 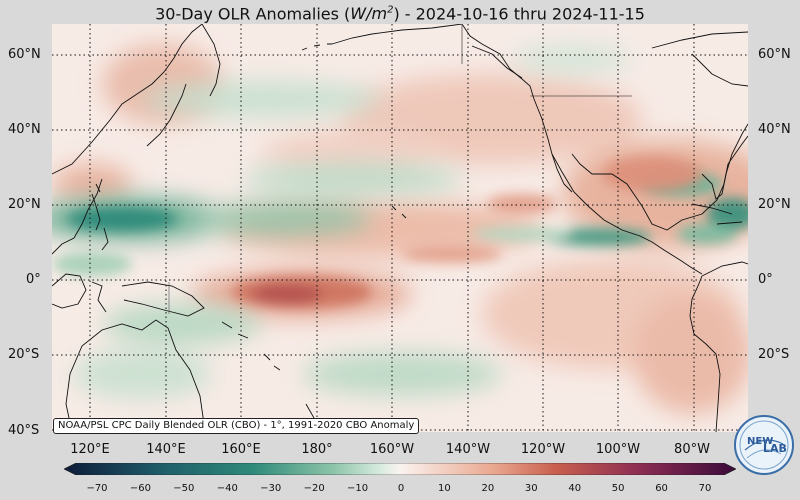 What do you see at coordinates (760, 441) in the screenshot?
I see `logo-text-new: NEW` at bounding box center [760, 441].